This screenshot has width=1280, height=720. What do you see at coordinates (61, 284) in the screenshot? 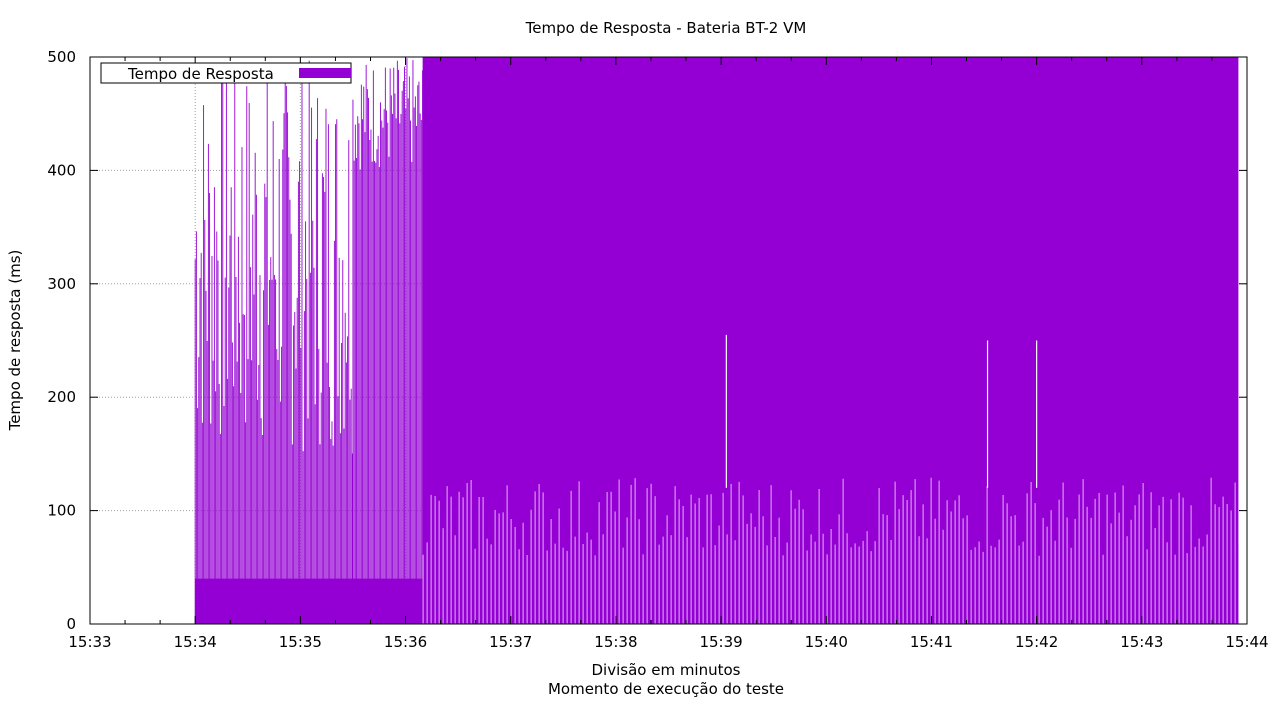
I see `y-tick-label: 300` at bounding box center [61, 284].